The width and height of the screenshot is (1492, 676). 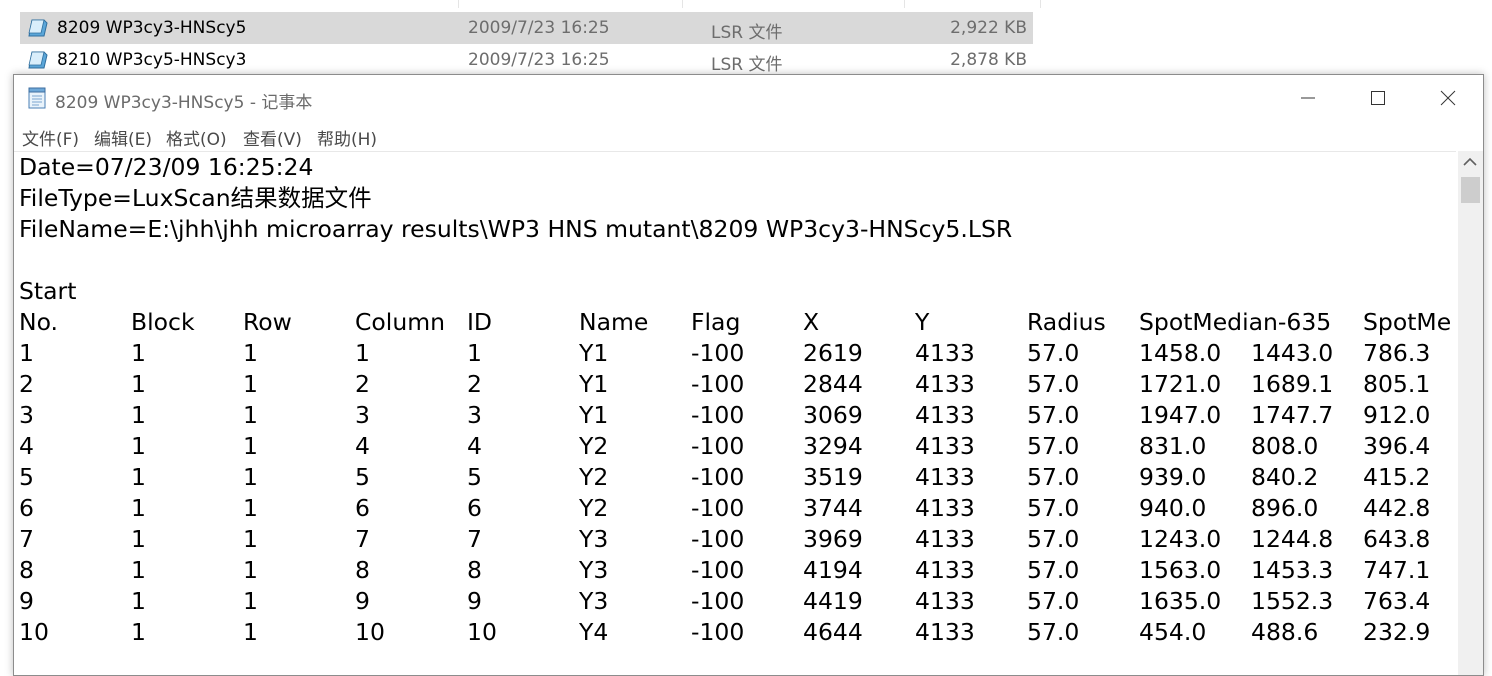 I want to click on table-cell: 940.0, so click(x=1173, y=508).